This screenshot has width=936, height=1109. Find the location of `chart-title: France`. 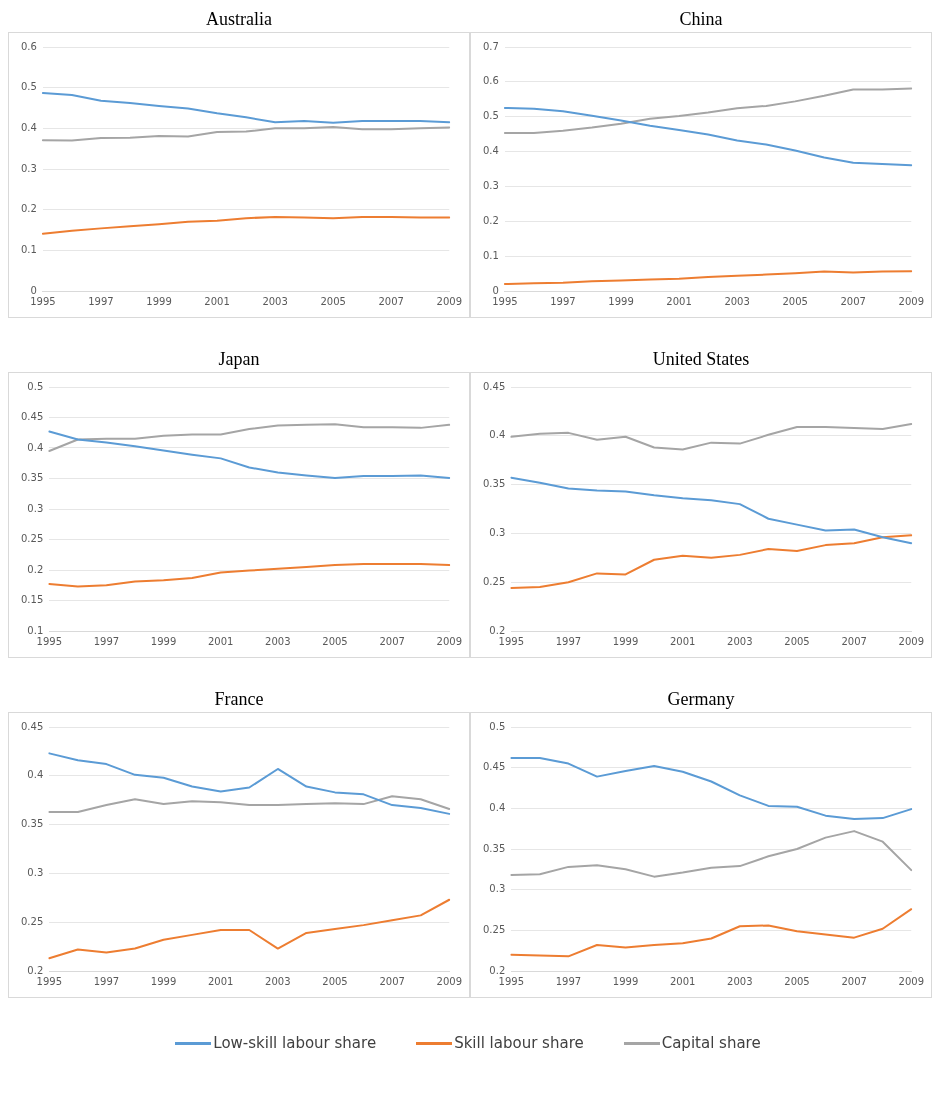

chart-title: France is located at coordinates (239, 699).